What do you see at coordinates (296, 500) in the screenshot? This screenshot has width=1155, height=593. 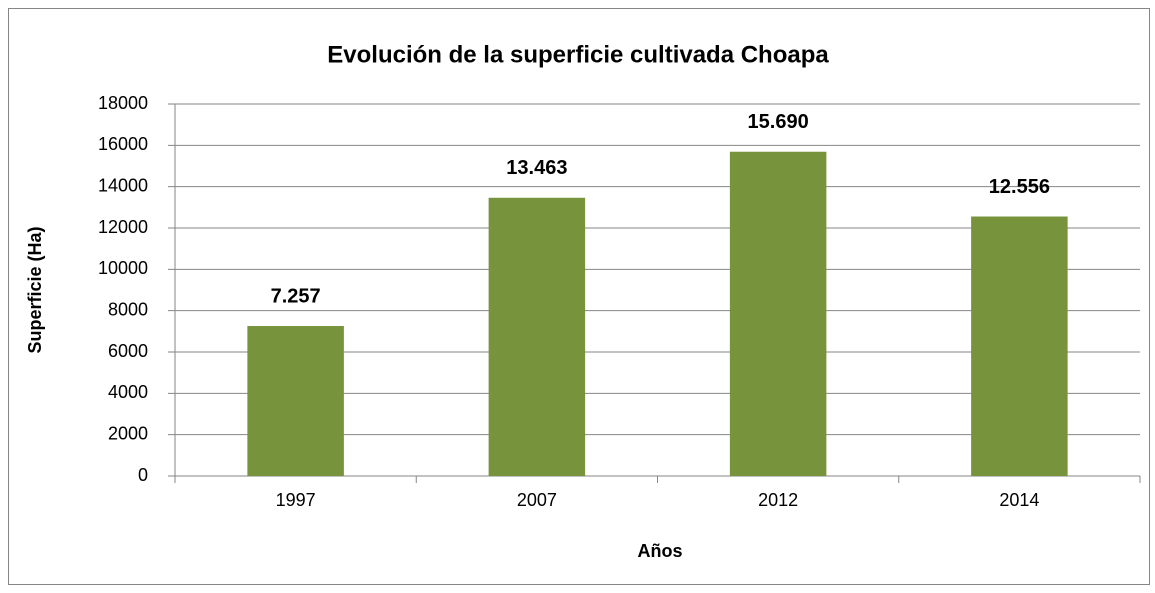 I see `x-tick-label: 1997` at bounding box center [296, 500].